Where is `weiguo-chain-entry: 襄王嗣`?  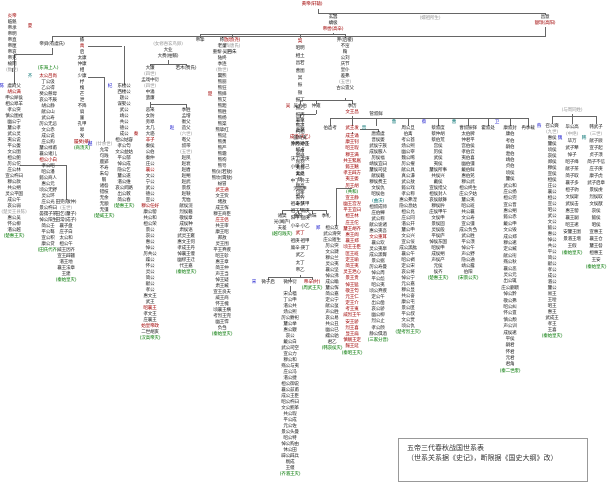 weiguo-chain-entry: 襄王嗣 is located at coordinates (572, 218).